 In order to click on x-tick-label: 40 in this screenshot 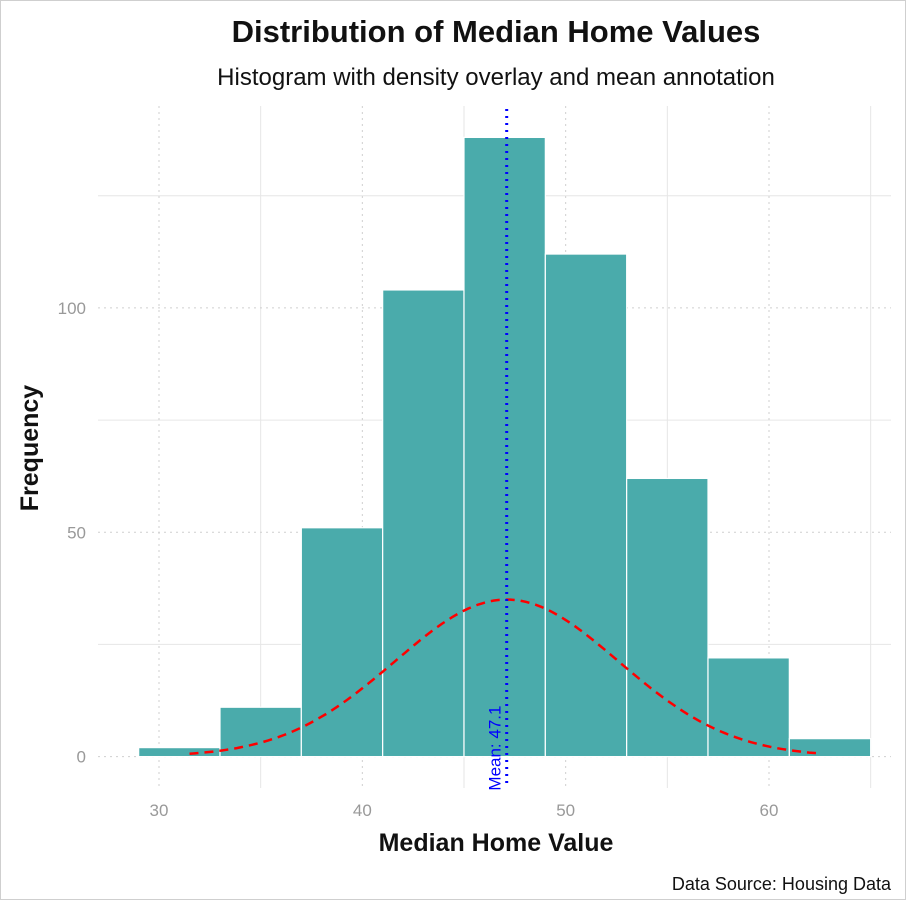, I will do `click(362, 810)`.